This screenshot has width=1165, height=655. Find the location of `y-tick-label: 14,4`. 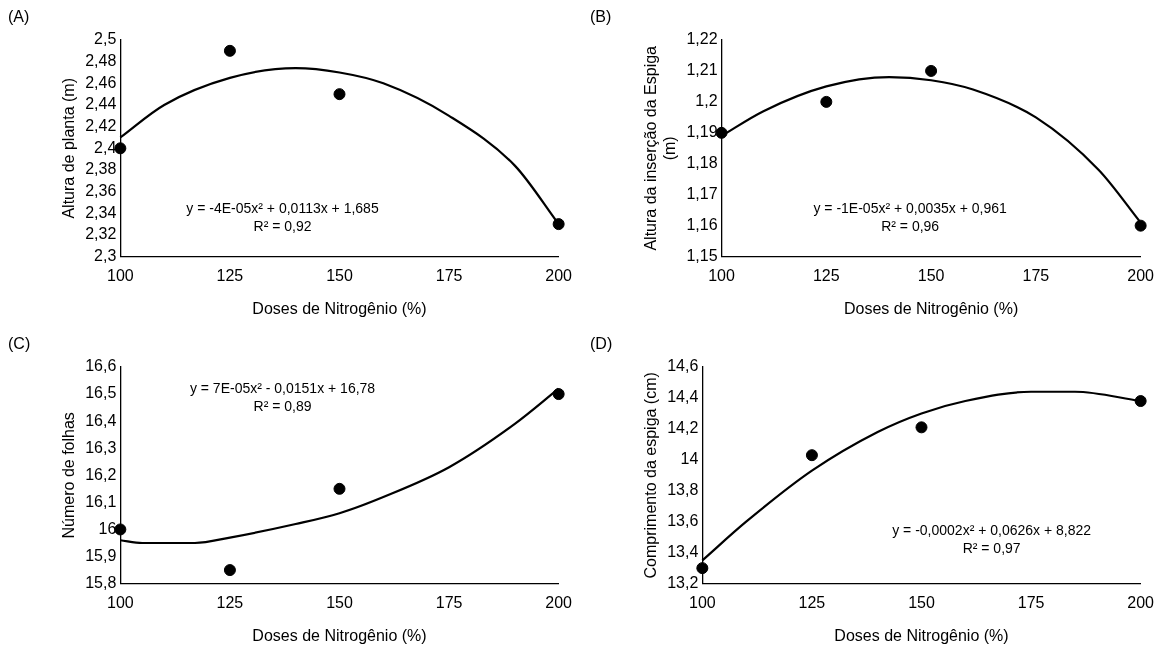

y-tick-label: 14,4 is located at coordinates (683, 397).